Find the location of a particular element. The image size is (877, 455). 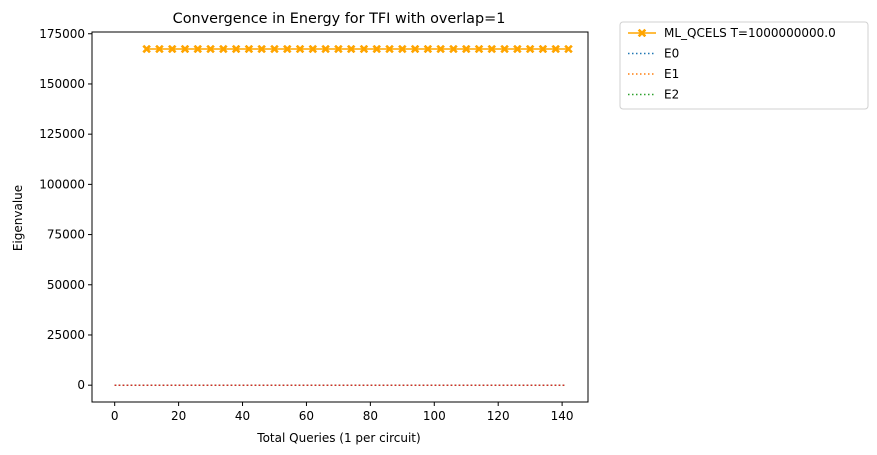

y-tick-label: 175000 is located at coordinates (62, 34).